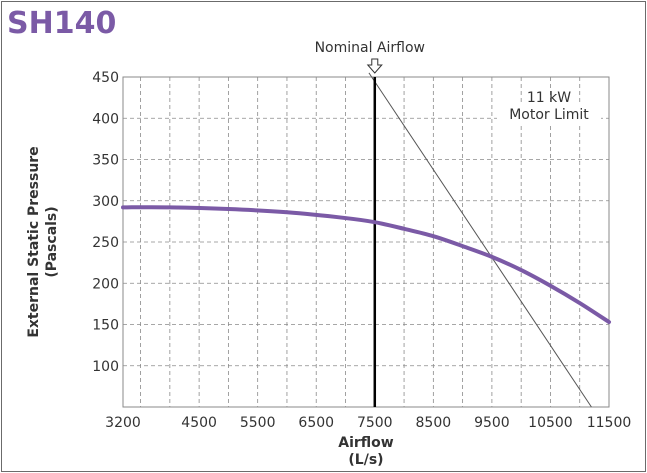 Image resolution: width=647 pixels, height=473 pixels. I want to click on y-axis-label: (Pascals), so click(52, 241).